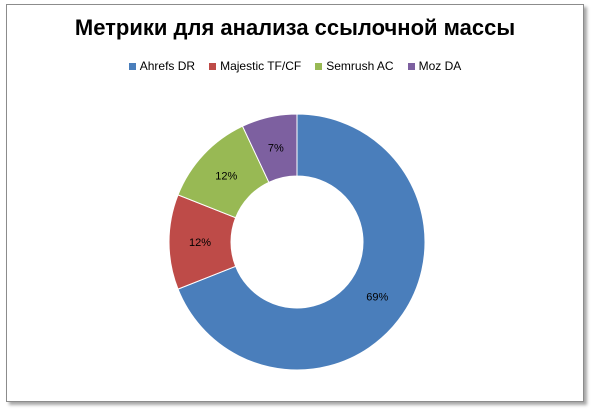 Image resolution: width=592 pixels, height=410 pixels. I want to click on legend-swatch-moz, so click(411, 66).